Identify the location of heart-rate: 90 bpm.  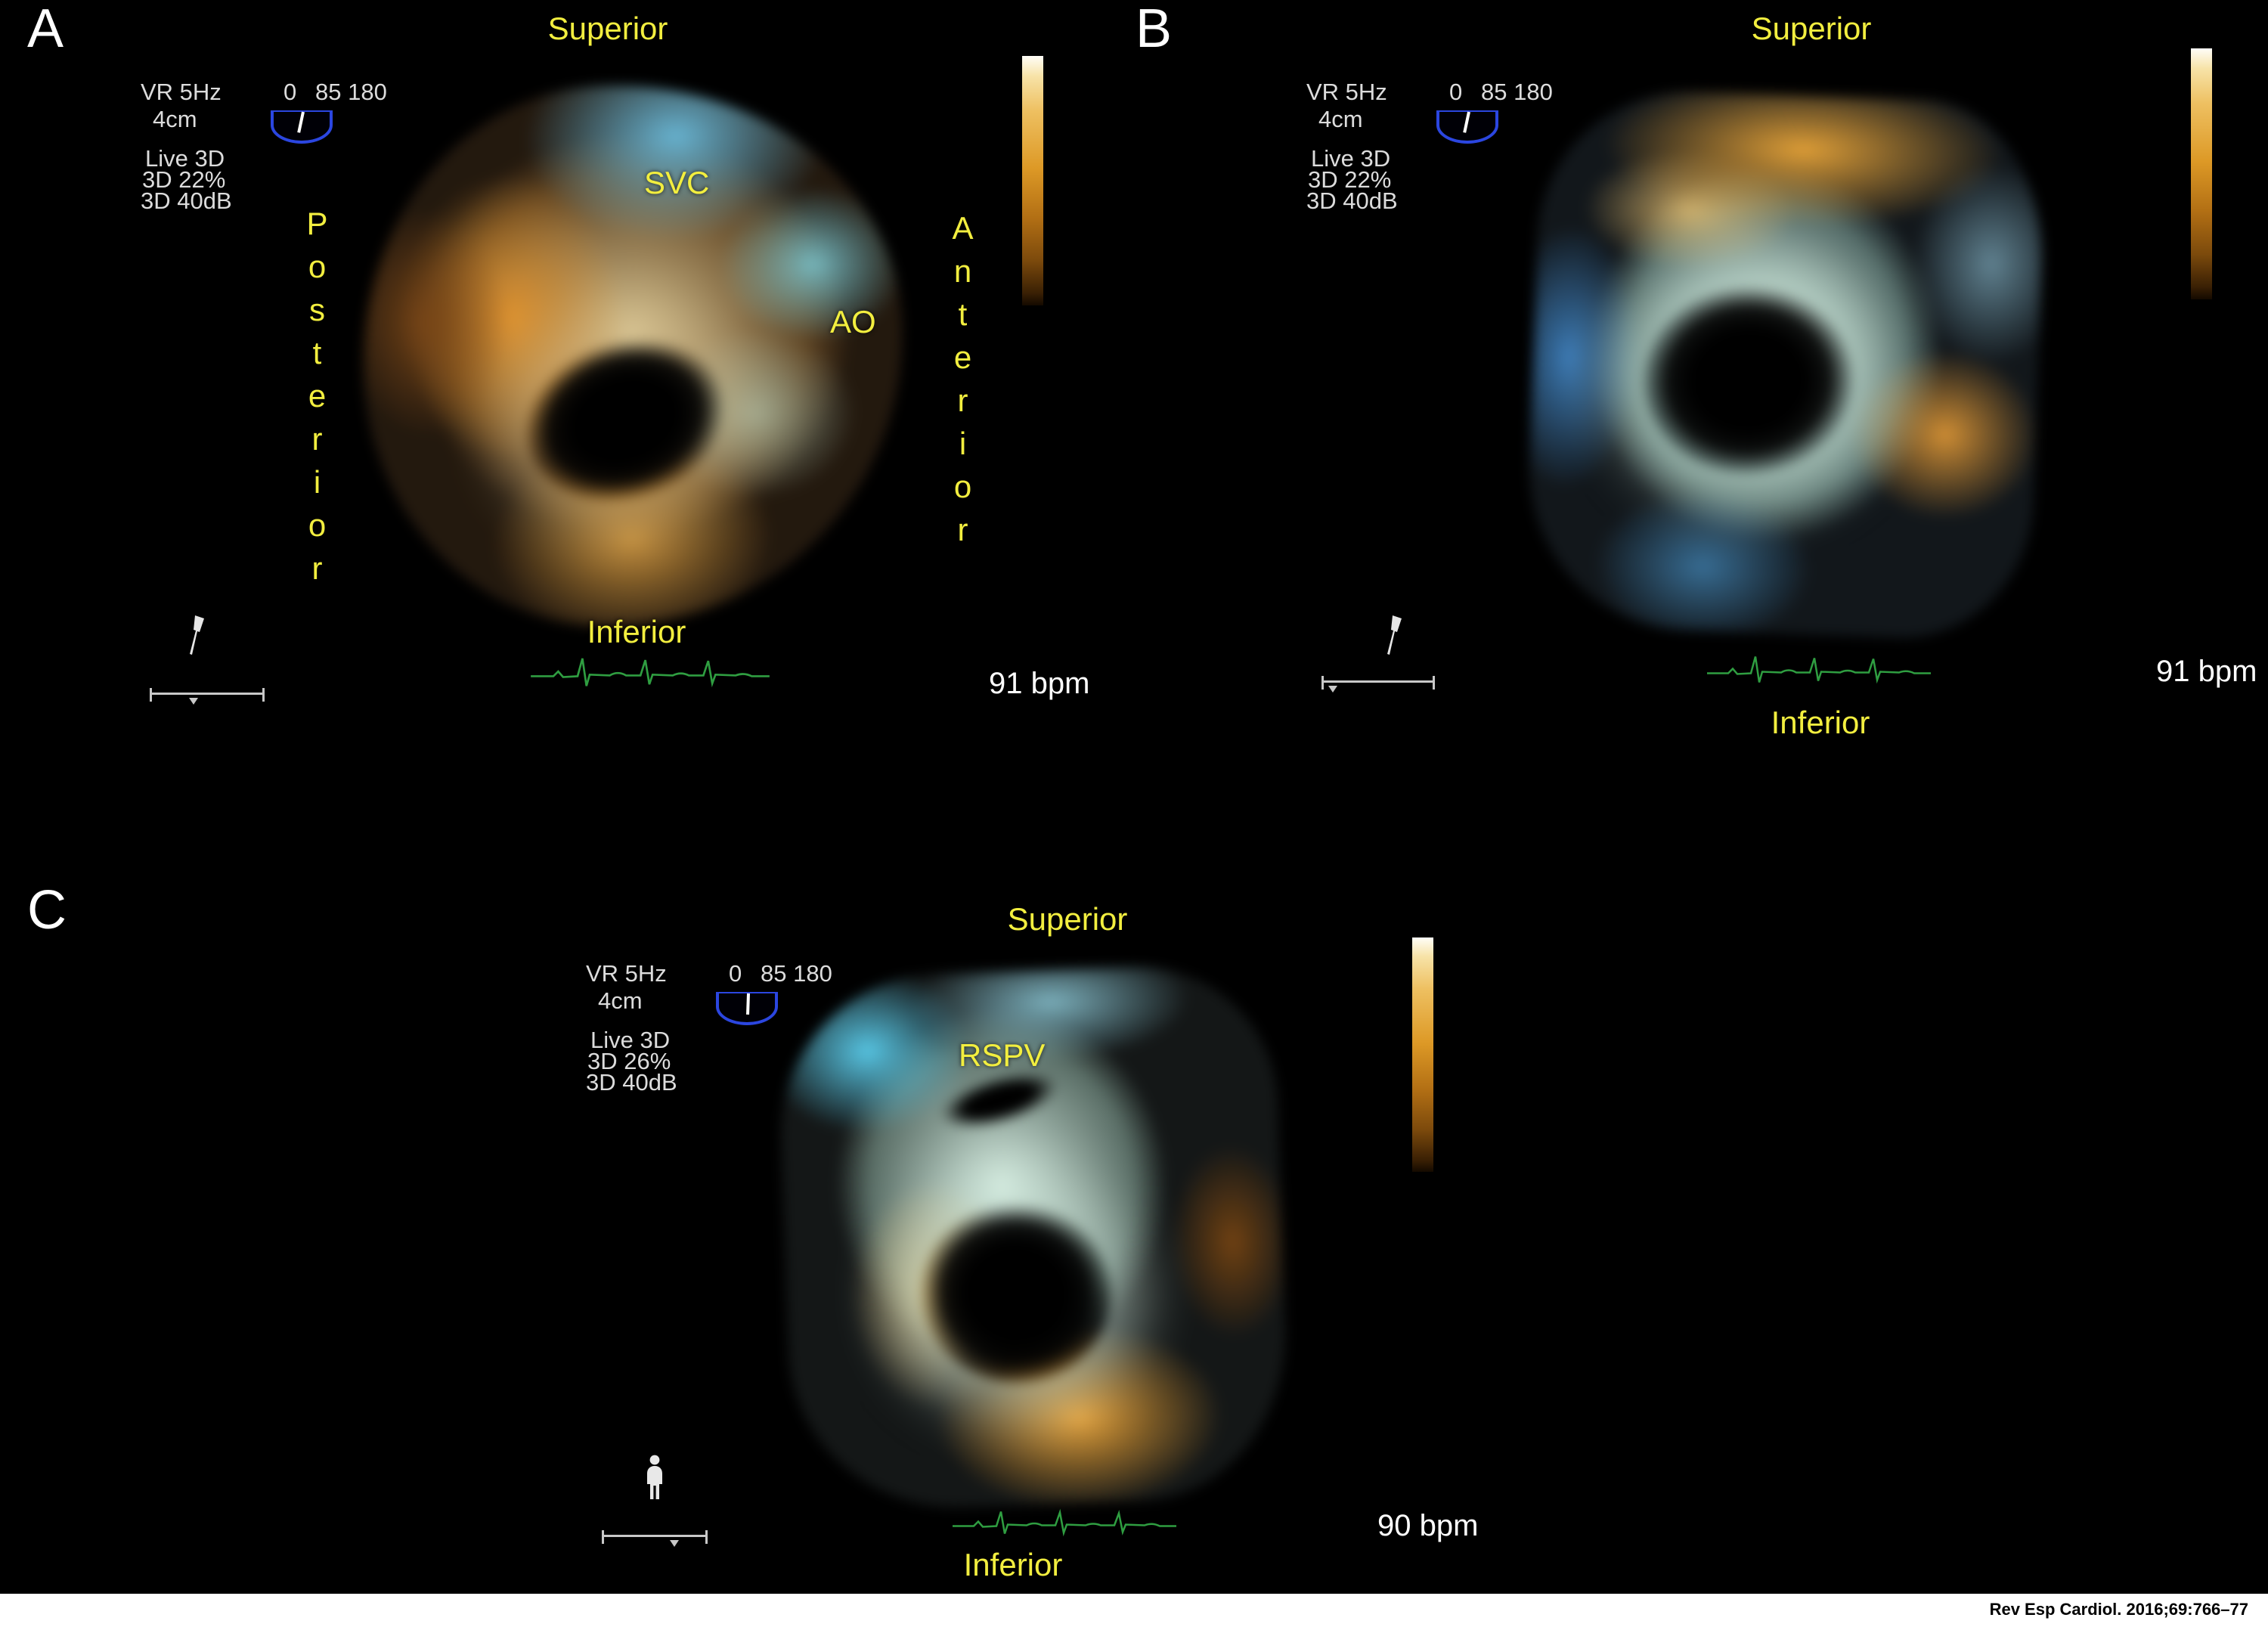
(1428, 1525).